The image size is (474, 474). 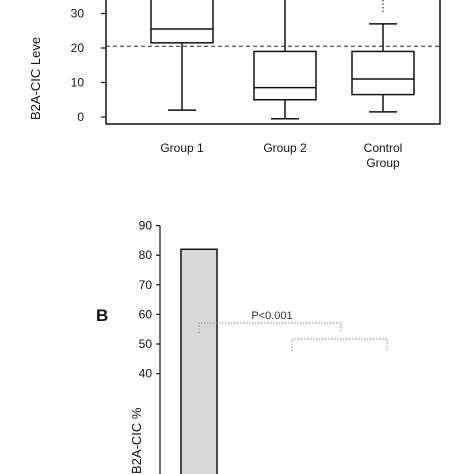 I want to click on significance-brackets, so click(x=293, y=336).